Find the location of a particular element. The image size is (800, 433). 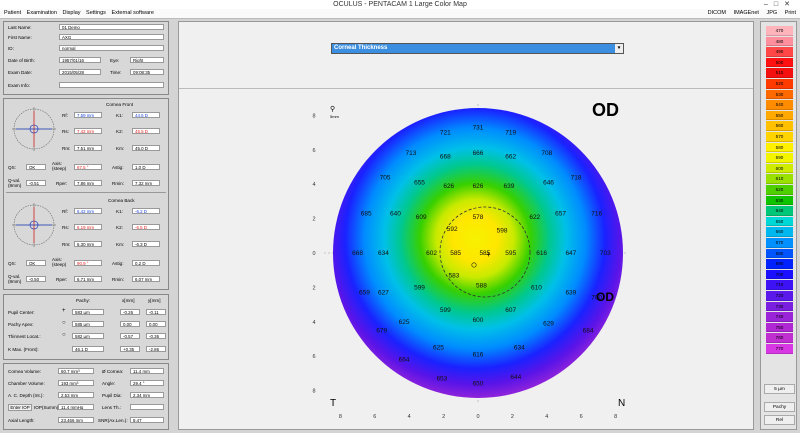

pupil-dia-field: 2.34 mm is located at coordinates (147, 395).